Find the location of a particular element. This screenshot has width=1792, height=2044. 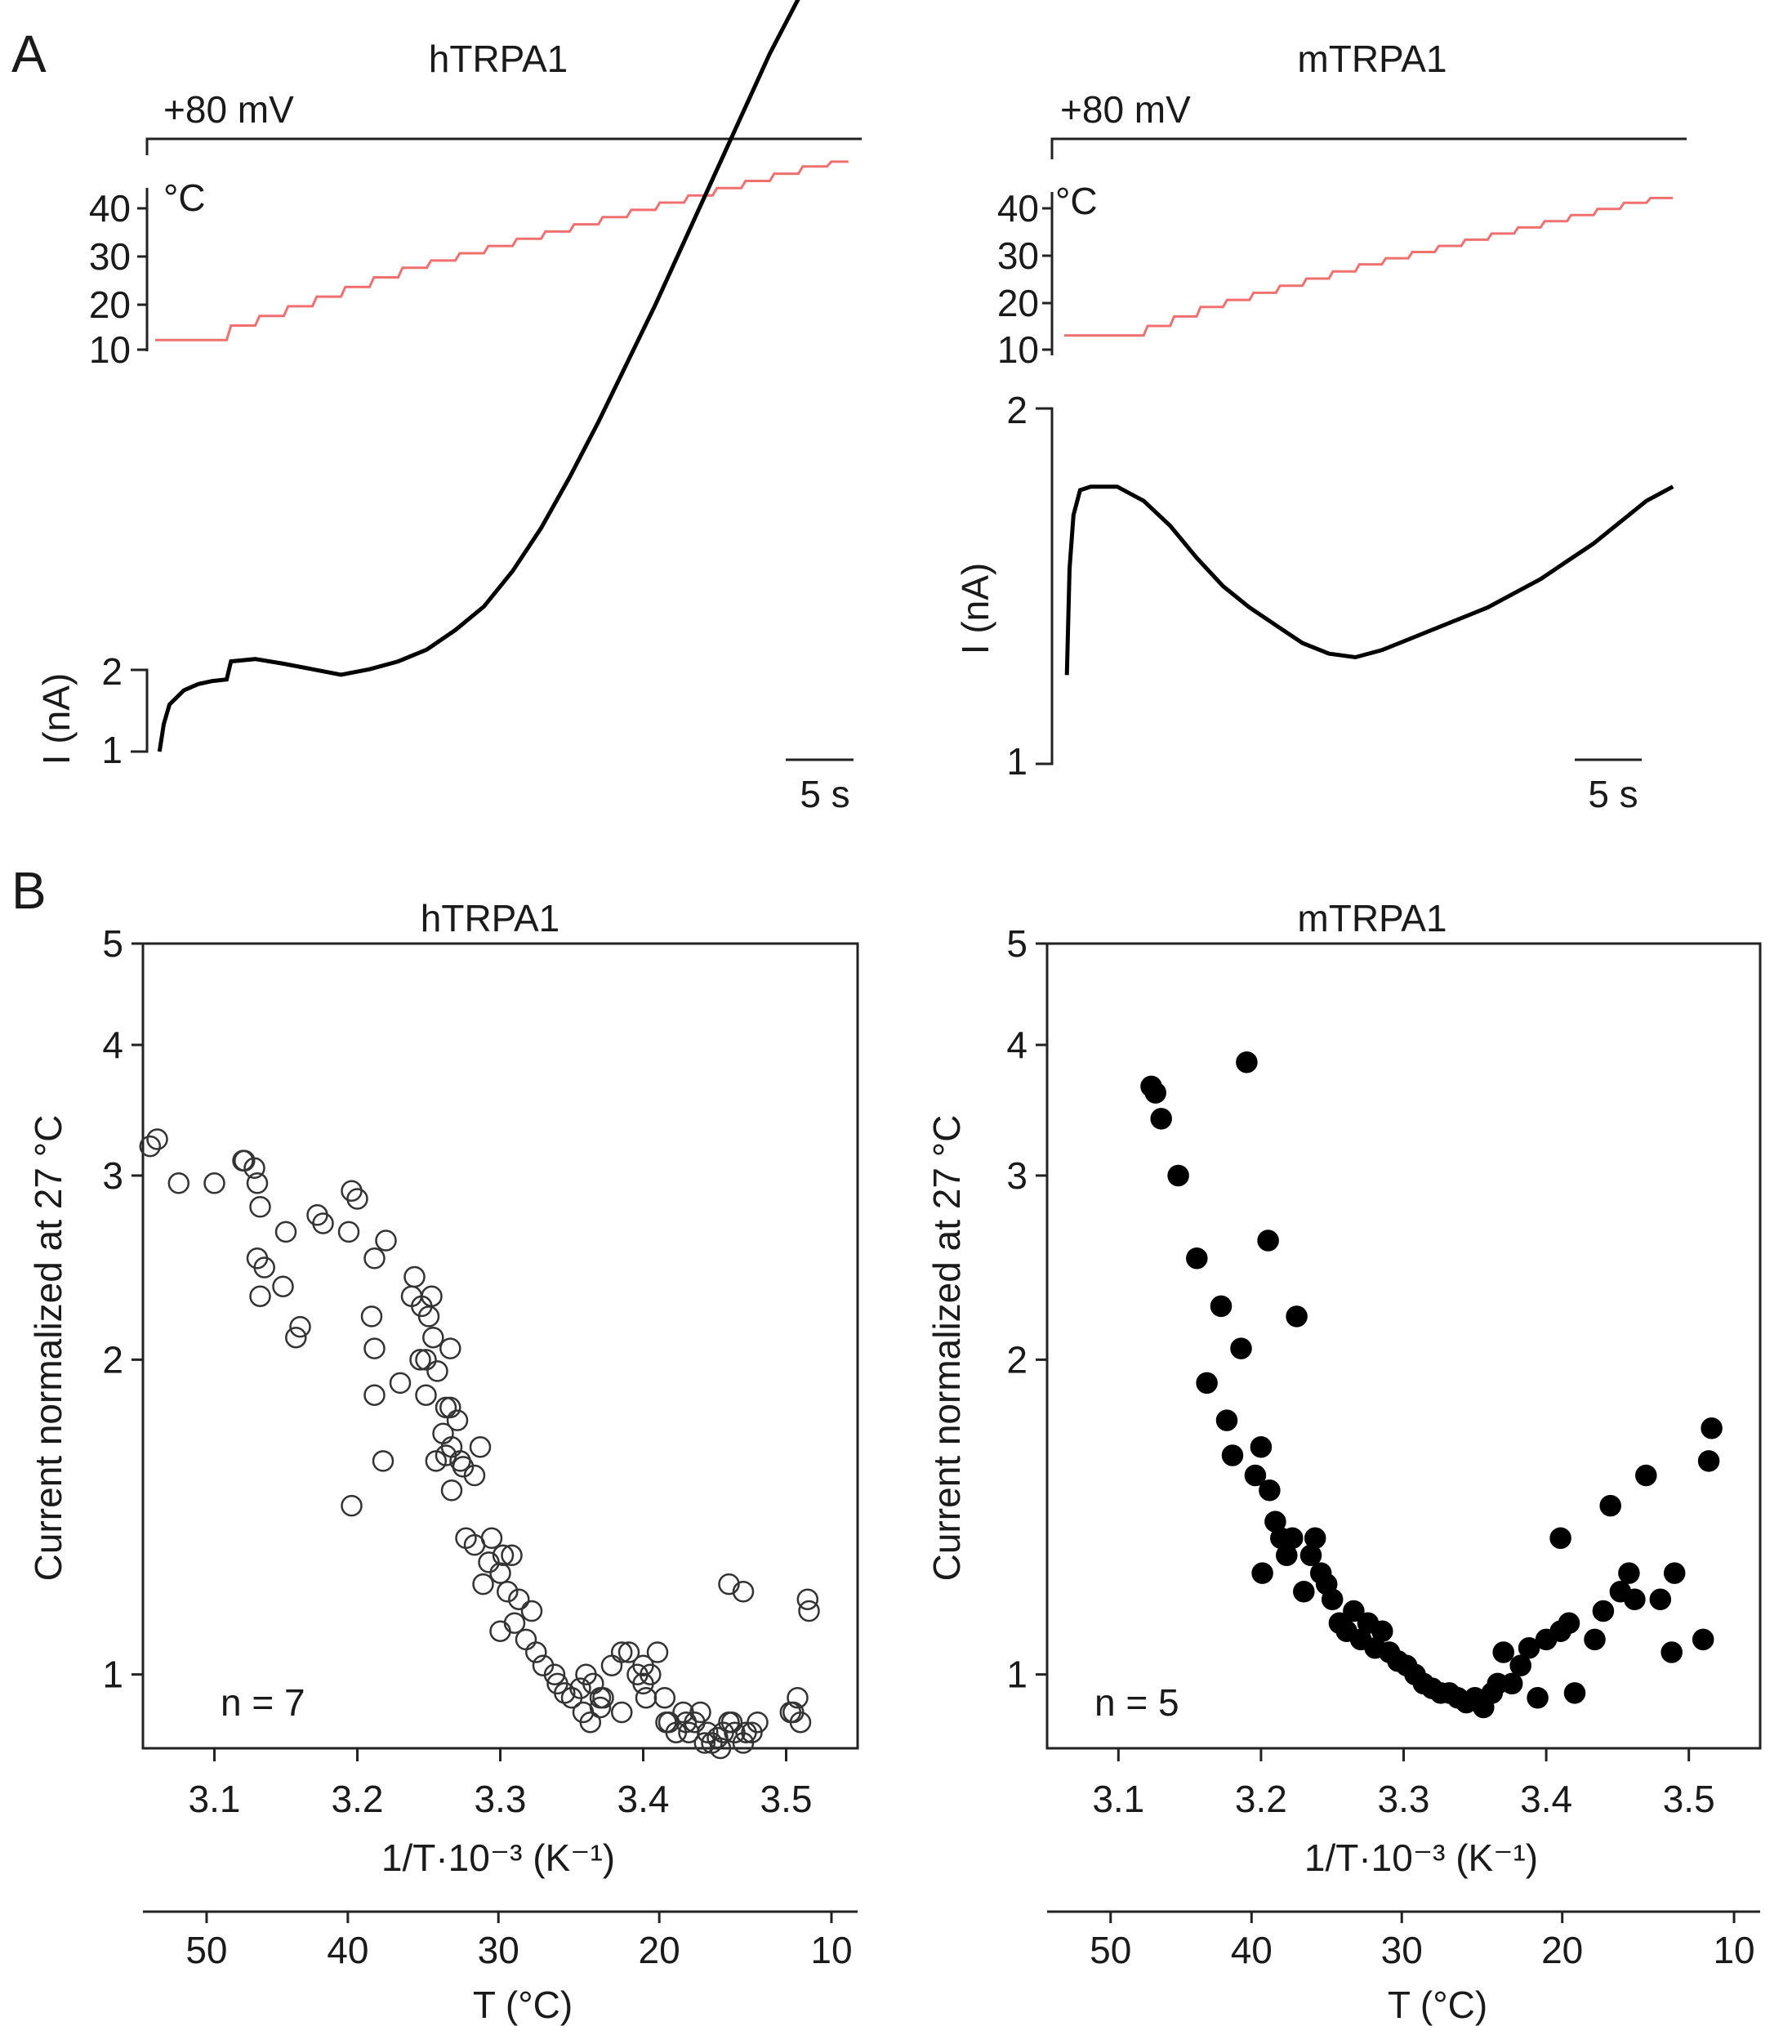

x-tick-label: 3.1 is located at coordinates (1118, 1799).